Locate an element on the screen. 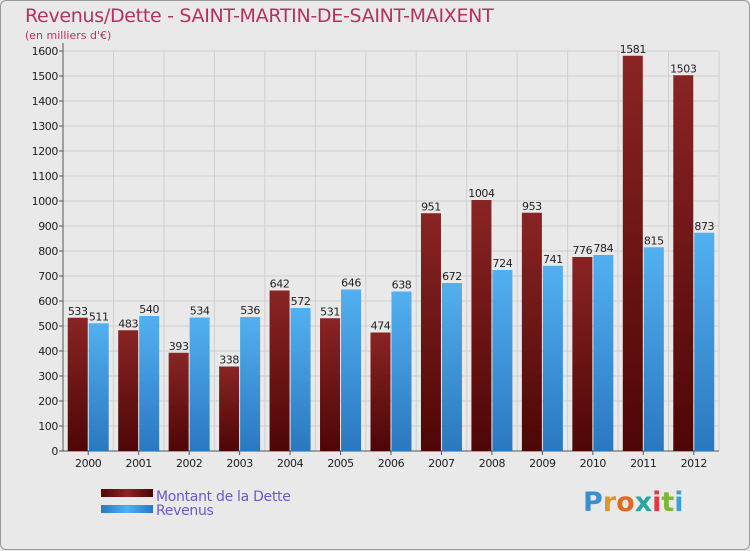 The width and height of the screenshot is (750, 551). data-label: 511 is located at coordinates (99, 316).